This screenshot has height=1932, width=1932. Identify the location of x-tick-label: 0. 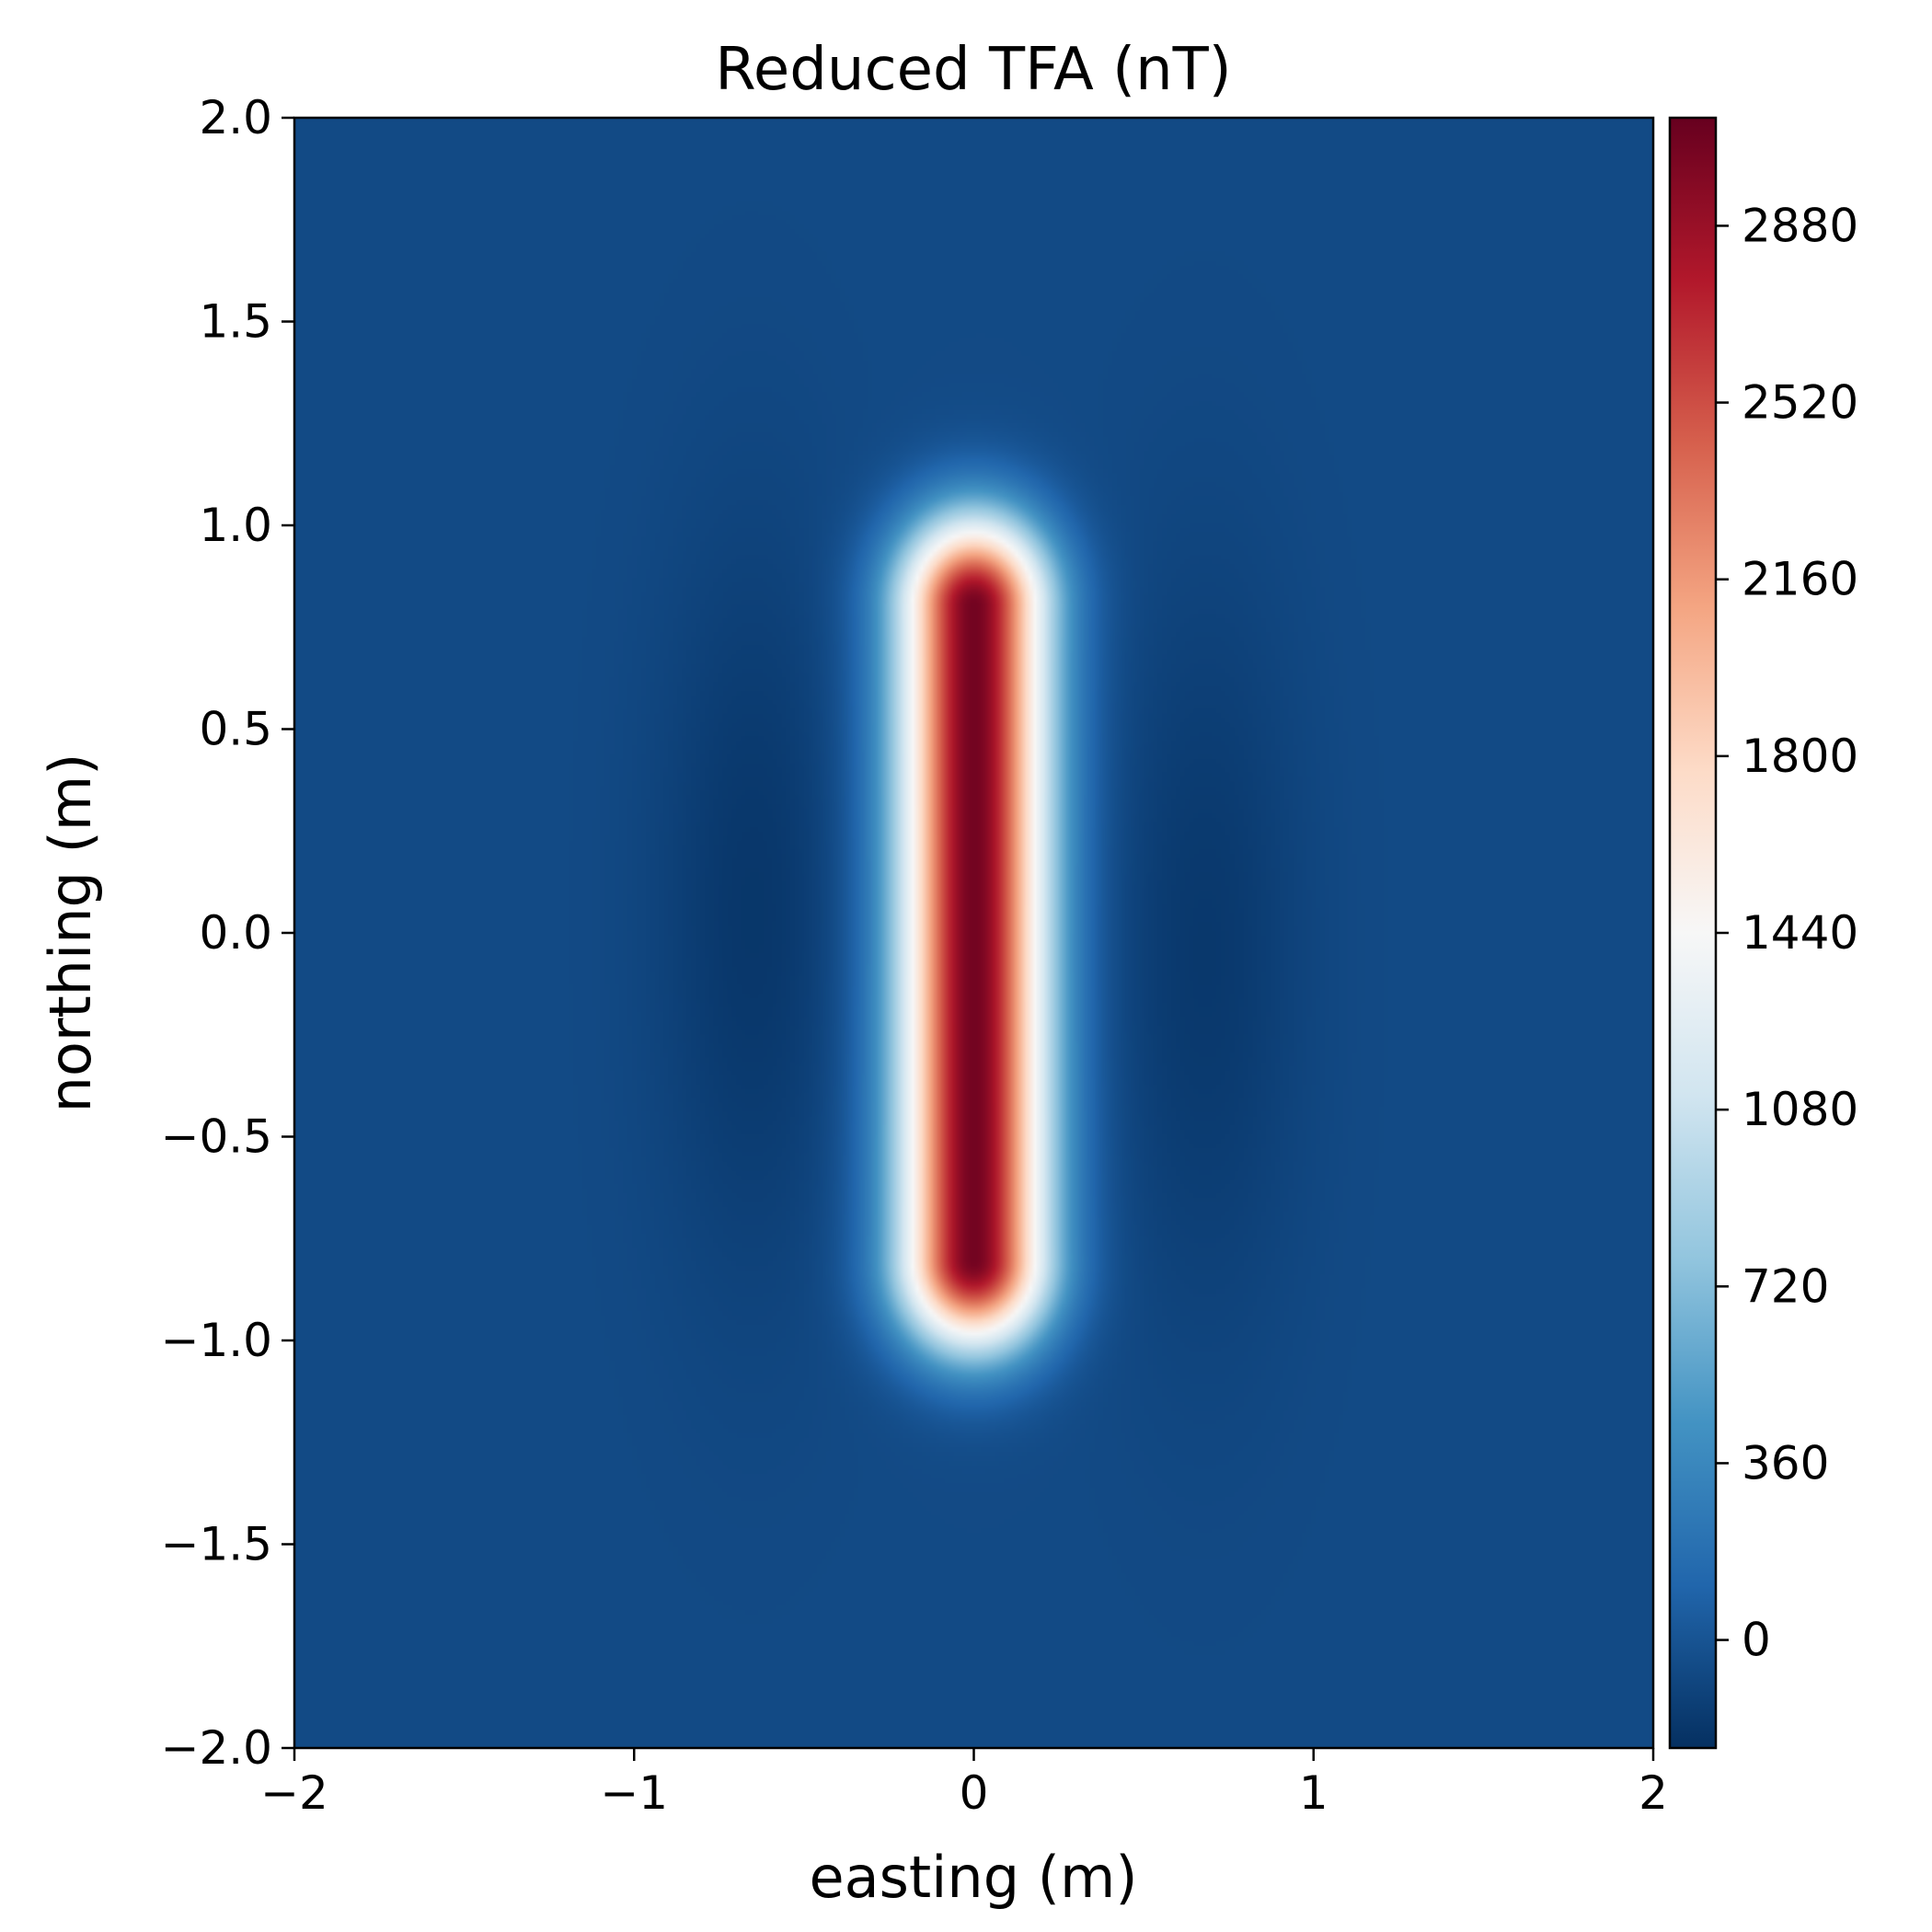
(974, 1793).